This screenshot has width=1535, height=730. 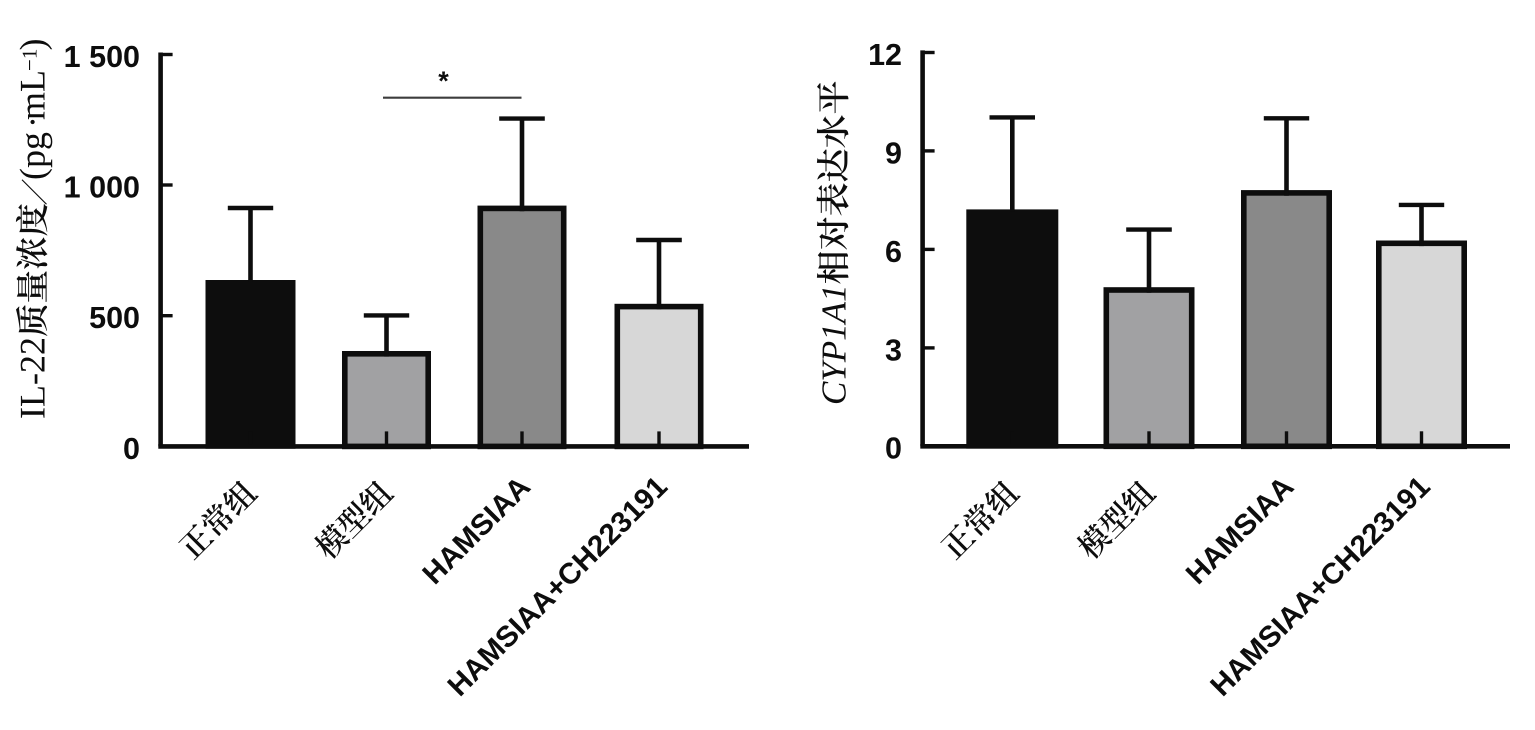 What do you see at coordinates (102, 57) in the screenshot?
I see `svg-text: 1 500` at bounding box center [102, 57].